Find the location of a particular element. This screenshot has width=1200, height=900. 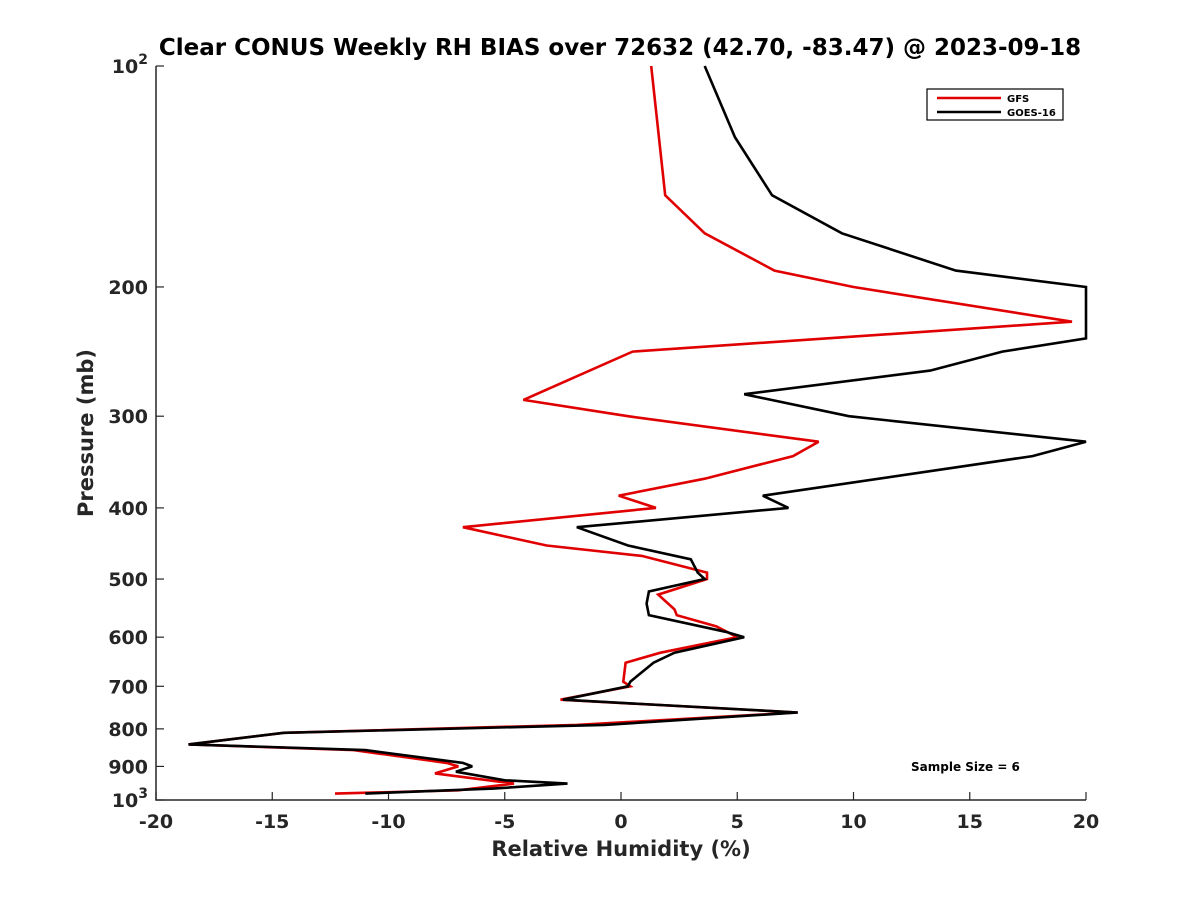

y-tick-label: 700 is located at coordinates (128, 687).